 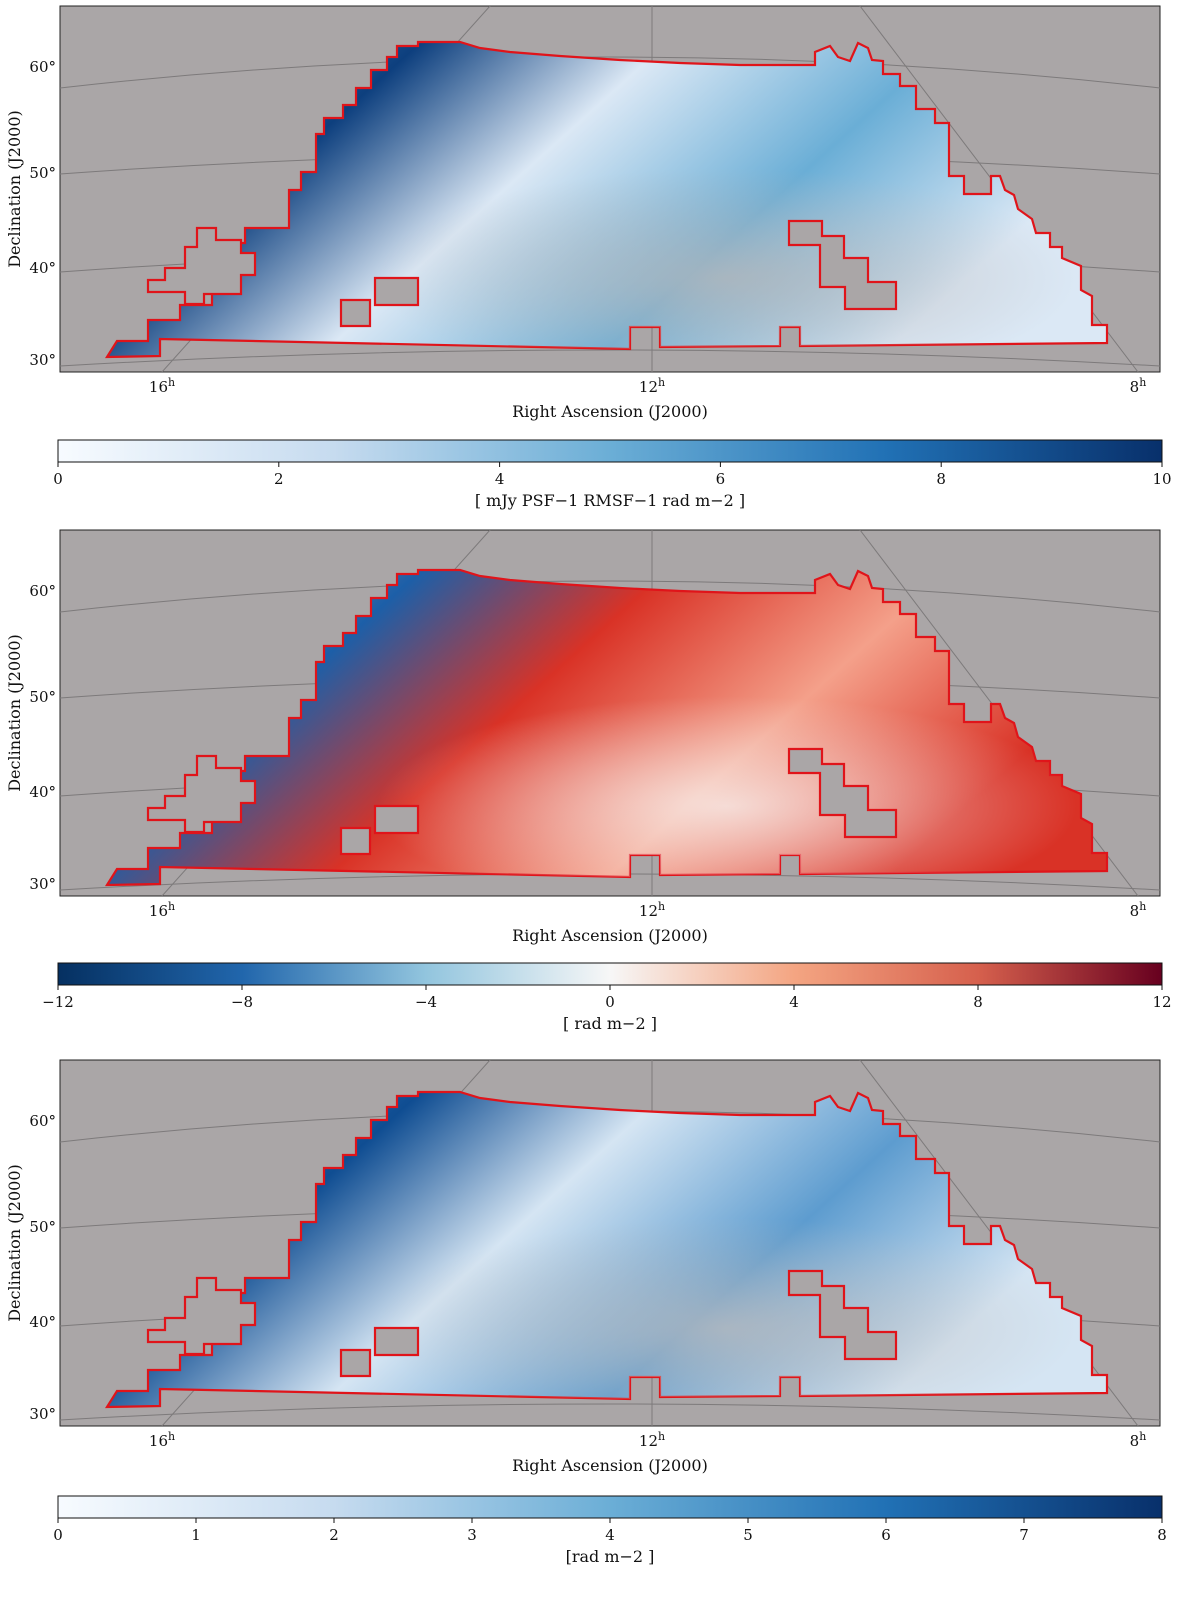 What do you see at coordinates (1161, 479) in the screenshot?
I see `colorbar-tick-label: 10` at bounding box center [1161, 479].